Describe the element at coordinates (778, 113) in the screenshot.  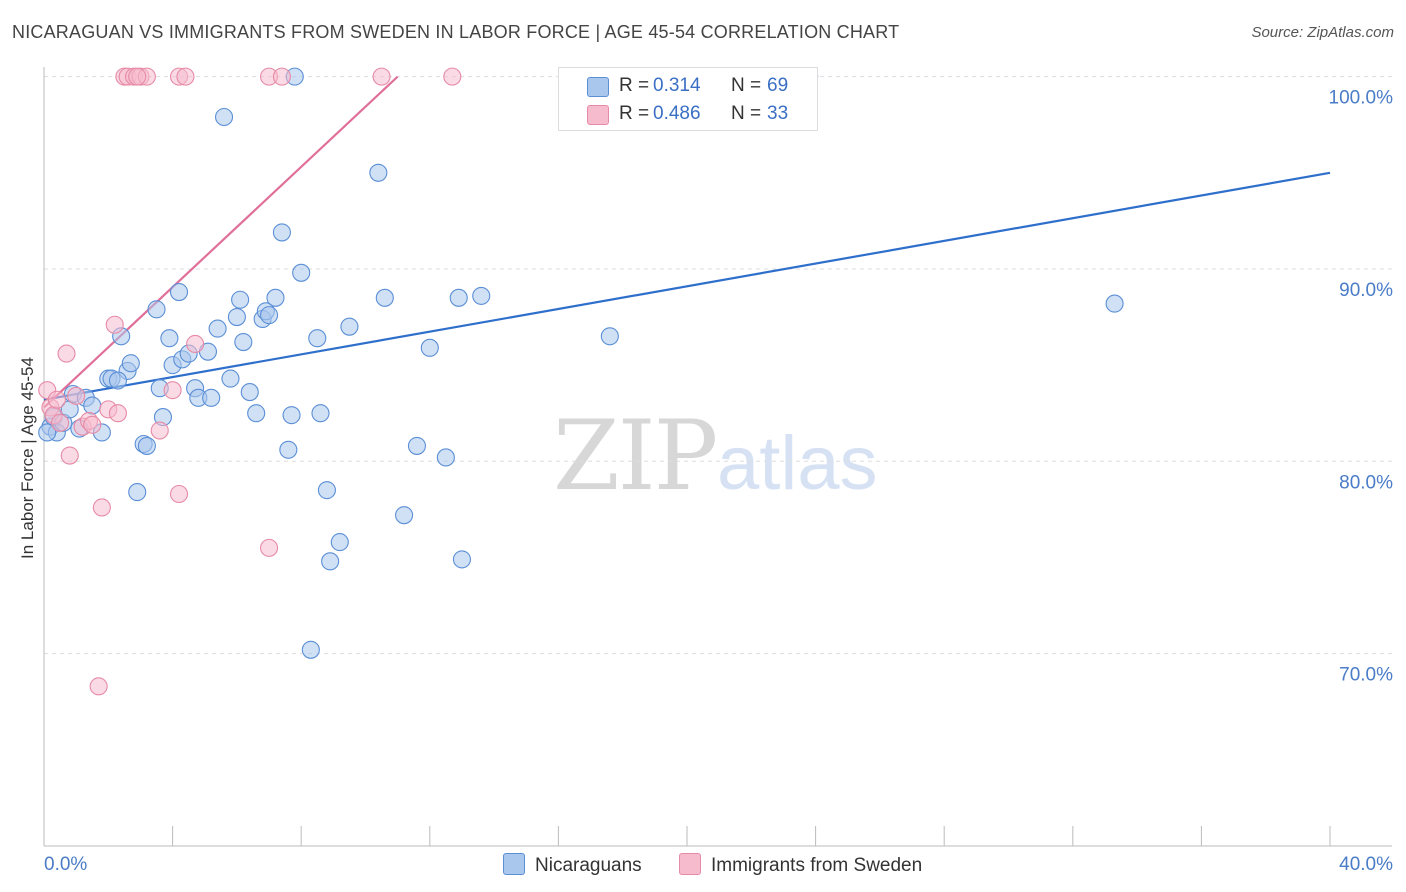
I see `legend-n-value: 33` at that location.